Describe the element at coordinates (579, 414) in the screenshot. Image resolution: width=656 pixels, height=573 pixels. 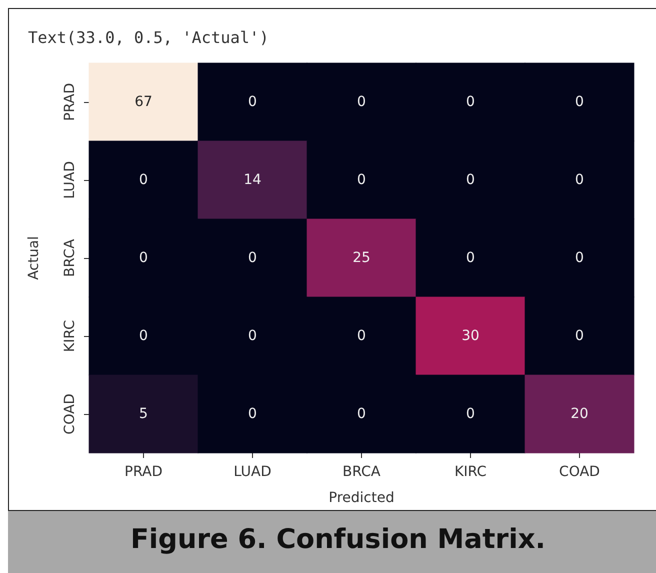
I see `data-label: 20` at that location.